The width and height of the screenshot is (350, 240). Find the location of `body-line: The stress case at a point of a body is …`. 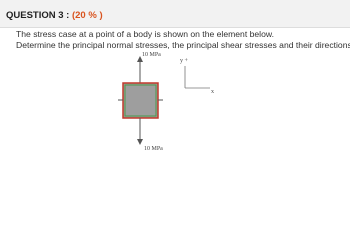

body-line: The stress case at a point of a body is … is located at coordinates (145, 34).